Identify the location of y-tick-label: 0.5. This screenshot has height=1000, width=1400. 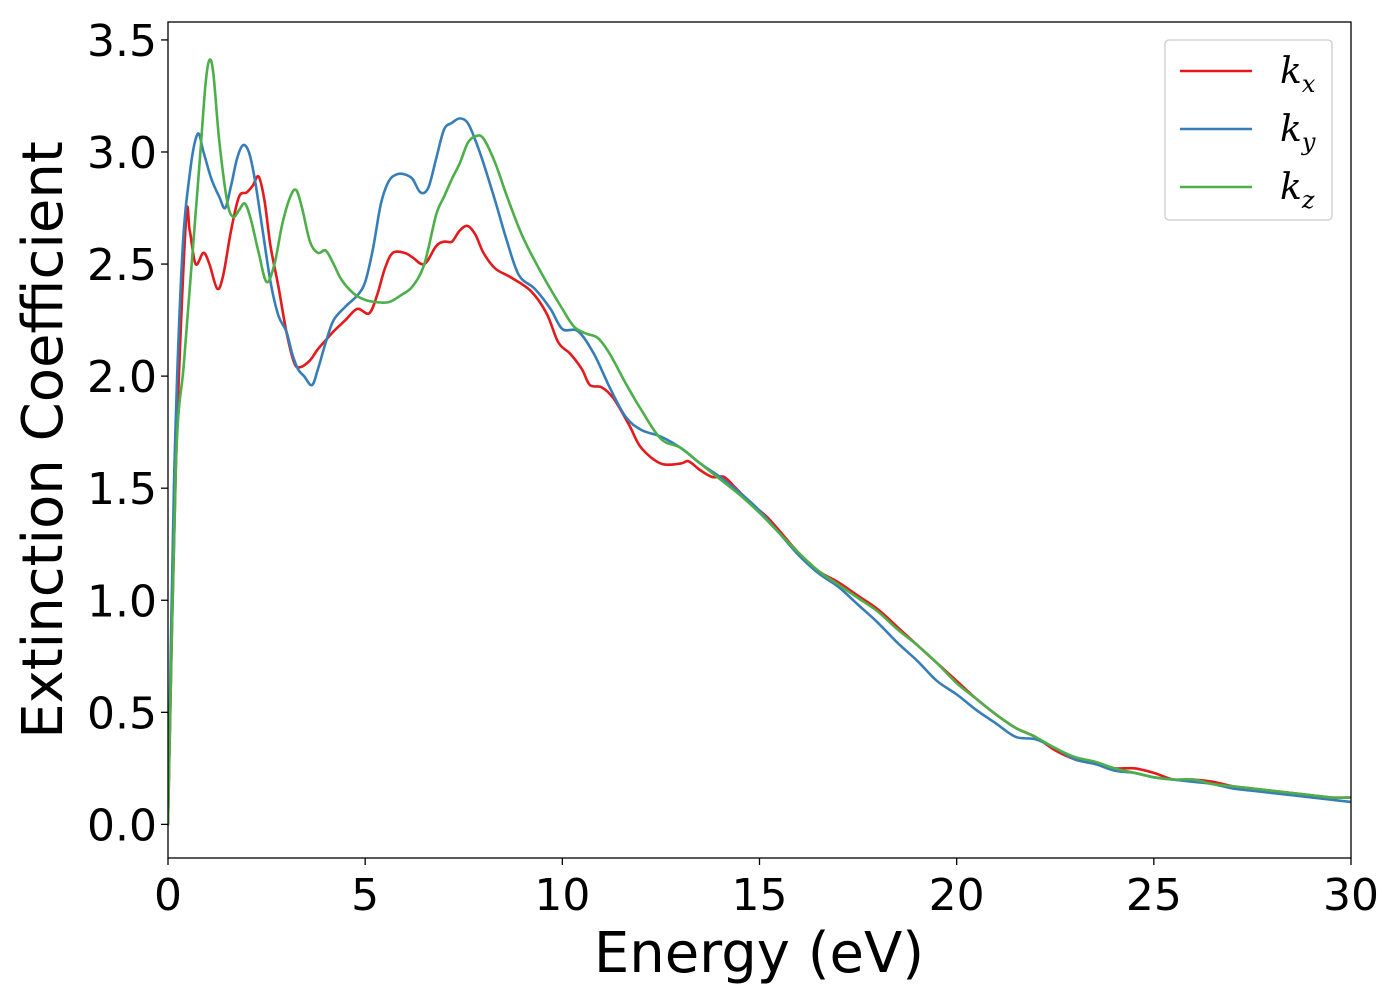
(122, 713).